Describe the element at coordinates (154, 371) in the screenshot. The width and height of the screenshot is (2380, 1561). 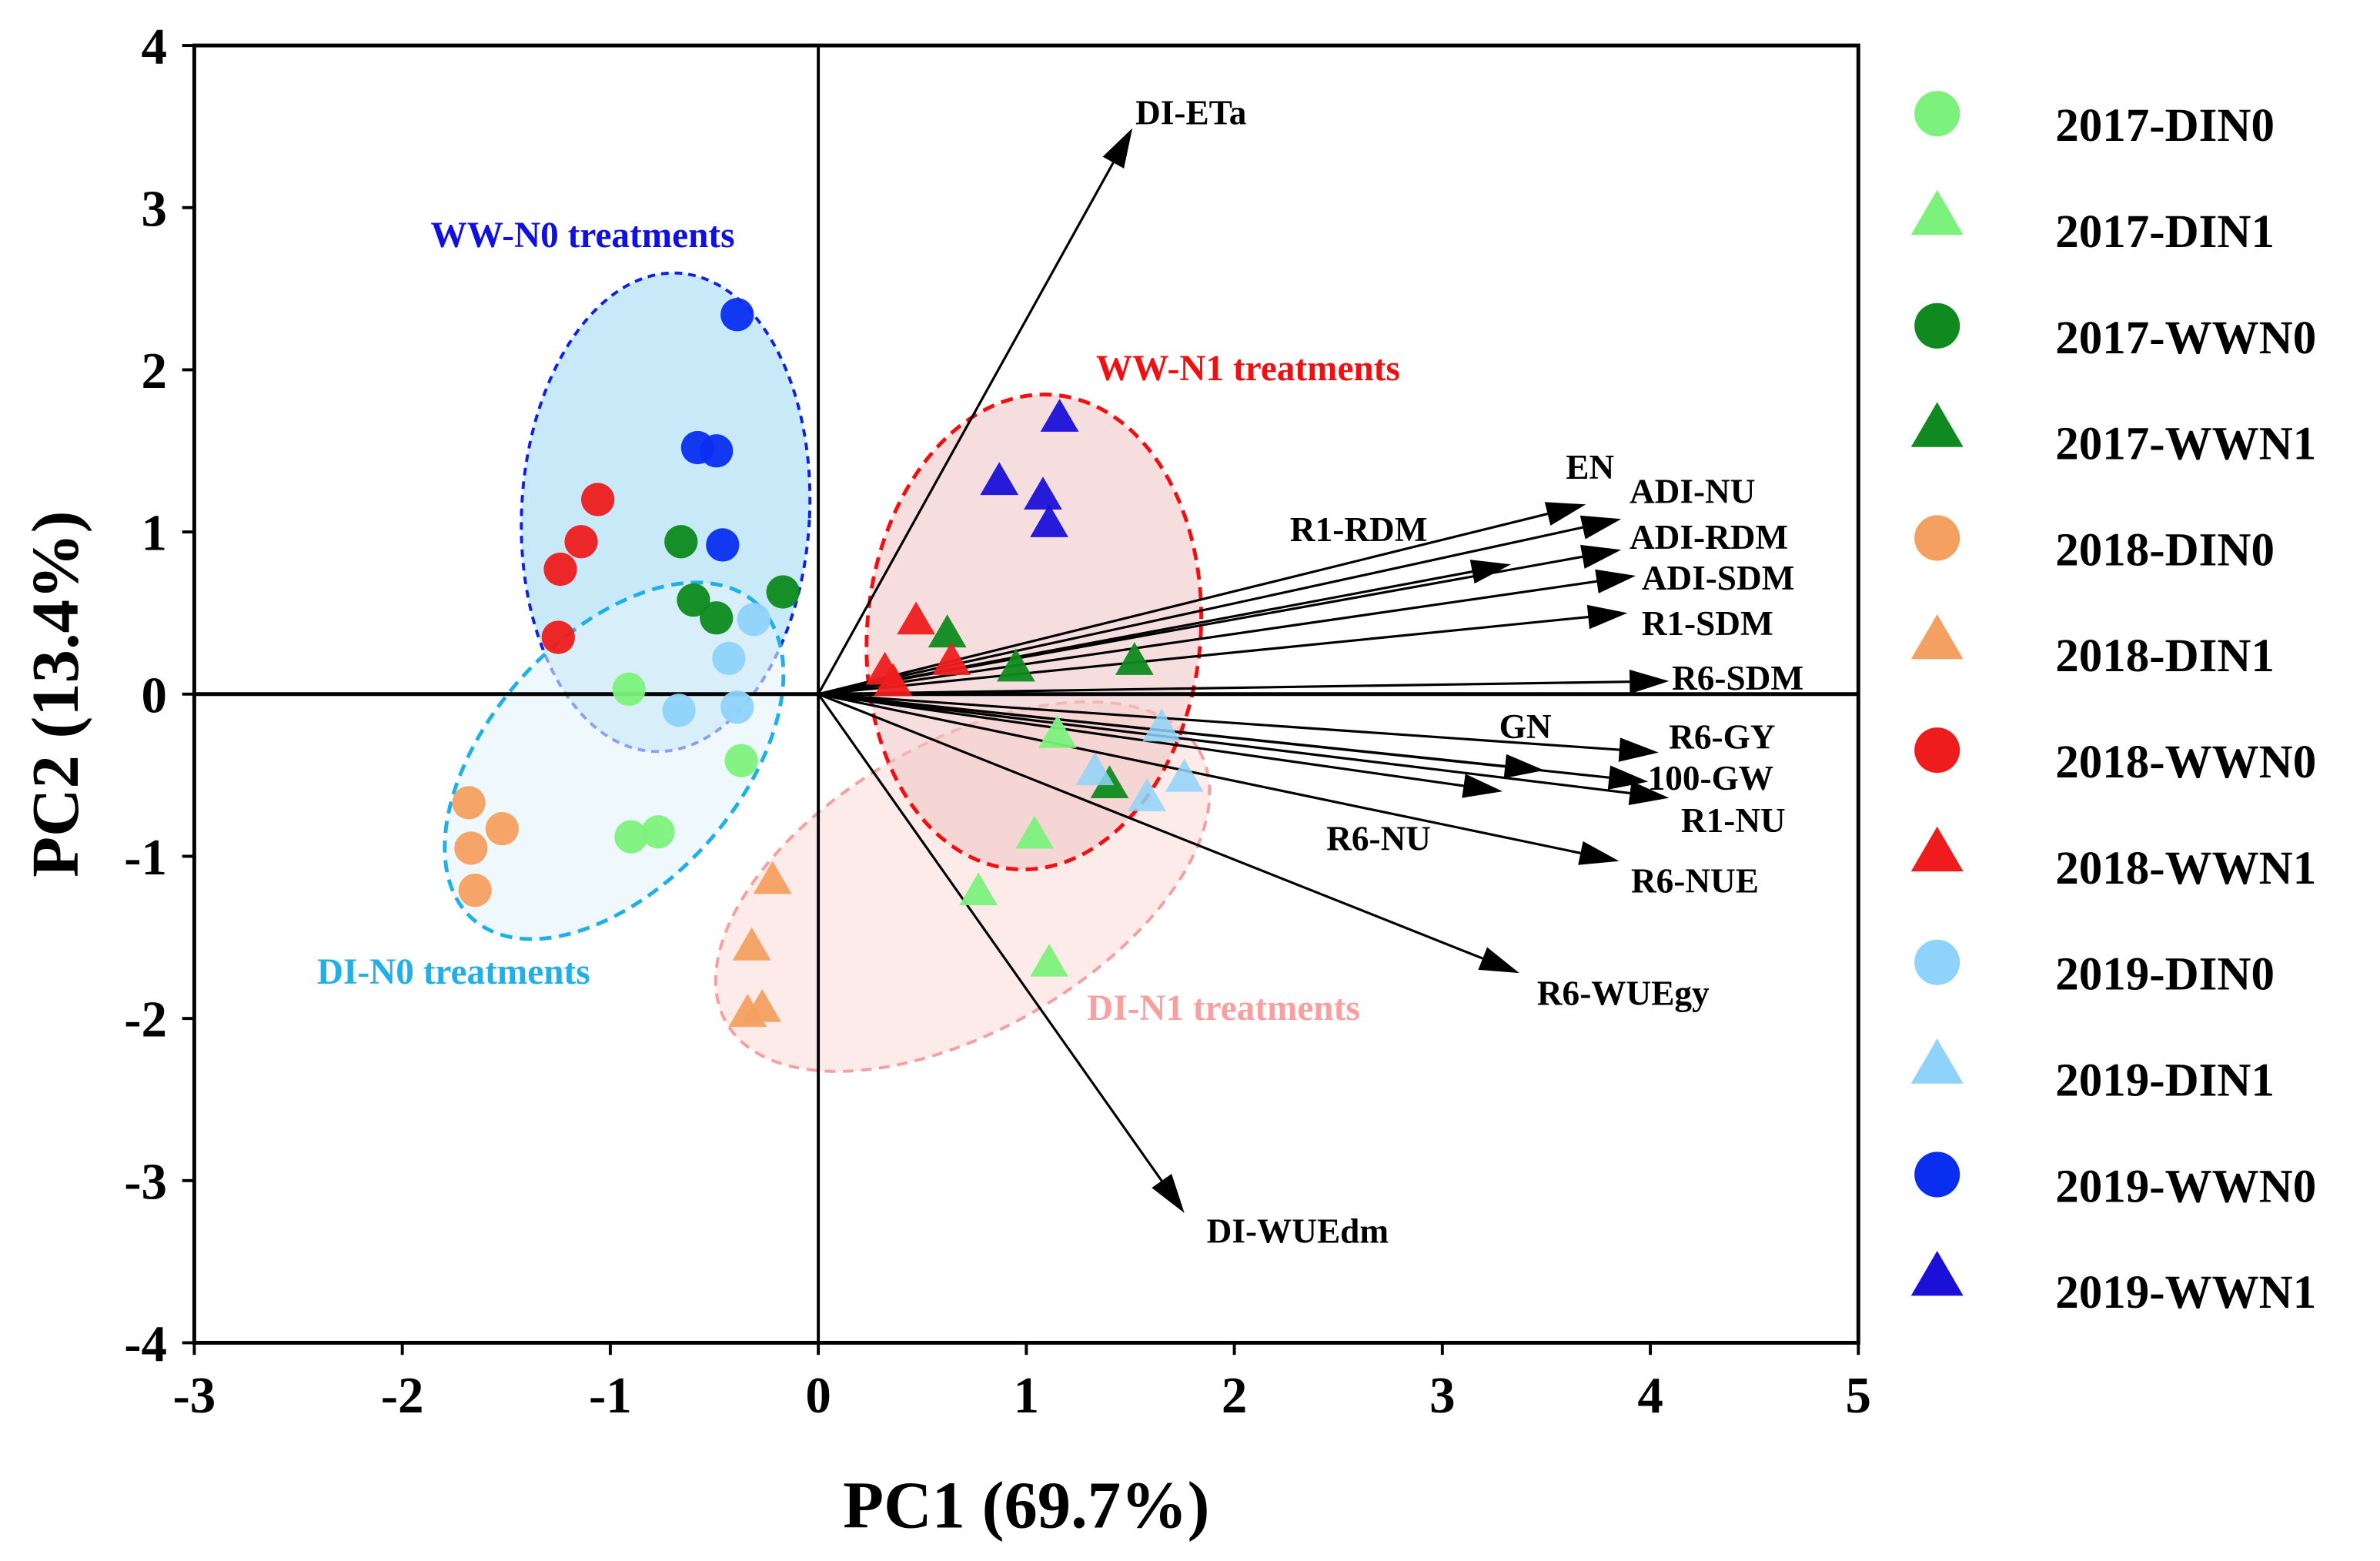
I see `y-tick-label: 2` at that location.